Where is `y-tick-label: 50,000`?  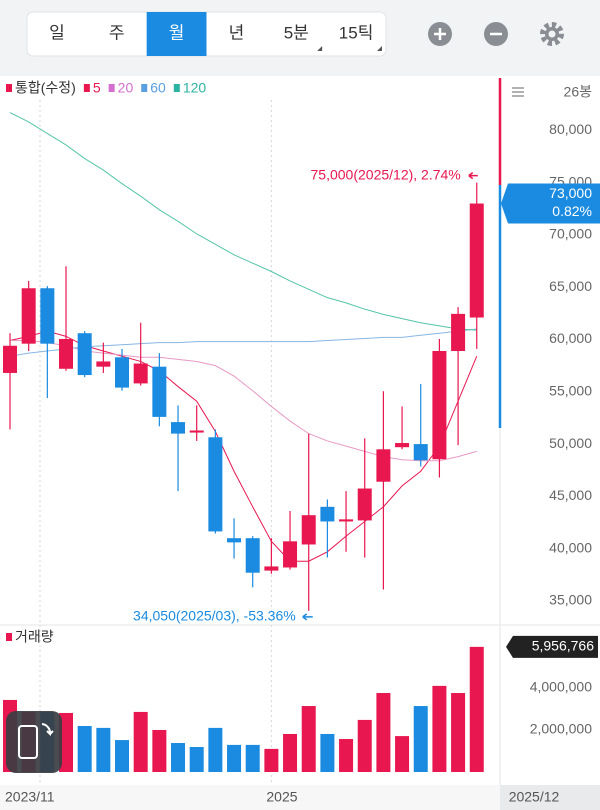 y-tick-label: 50,000 is located at coordinates (570, 443).